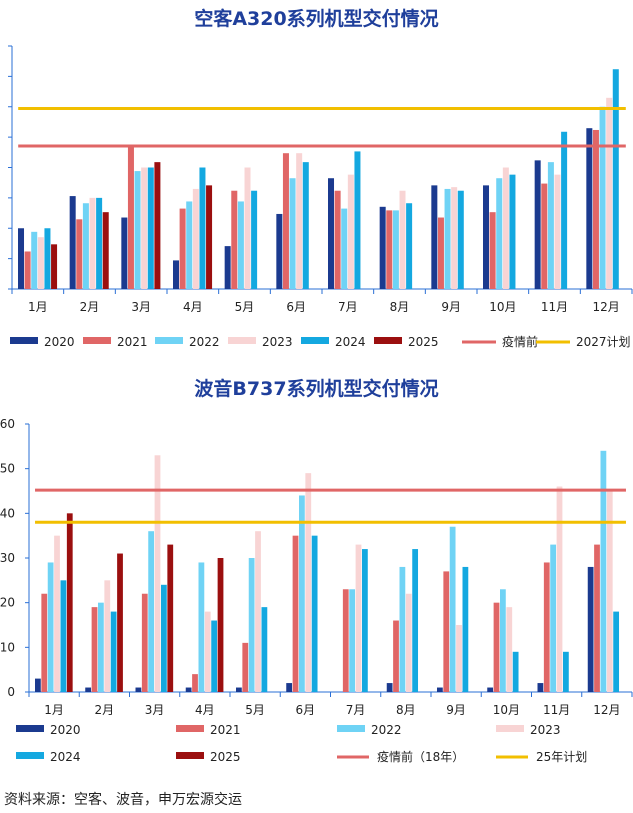 The width and height of the screenshot is (633, 813). Describe the element at coordinates (423, 342) in the screenshot. I see `legend-label-2025: 2025` at that location.